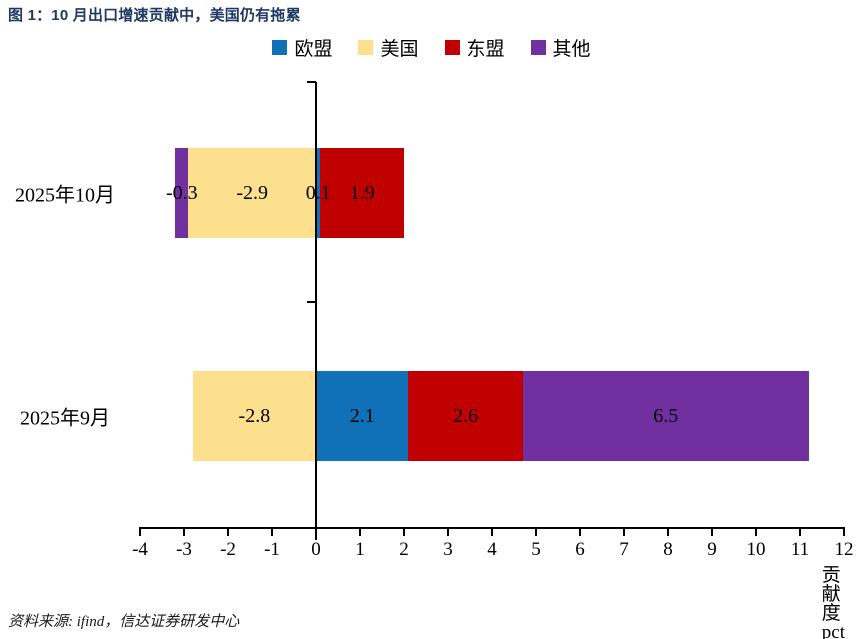  I want to click on x-tick-label: 0, so click(316, 549).